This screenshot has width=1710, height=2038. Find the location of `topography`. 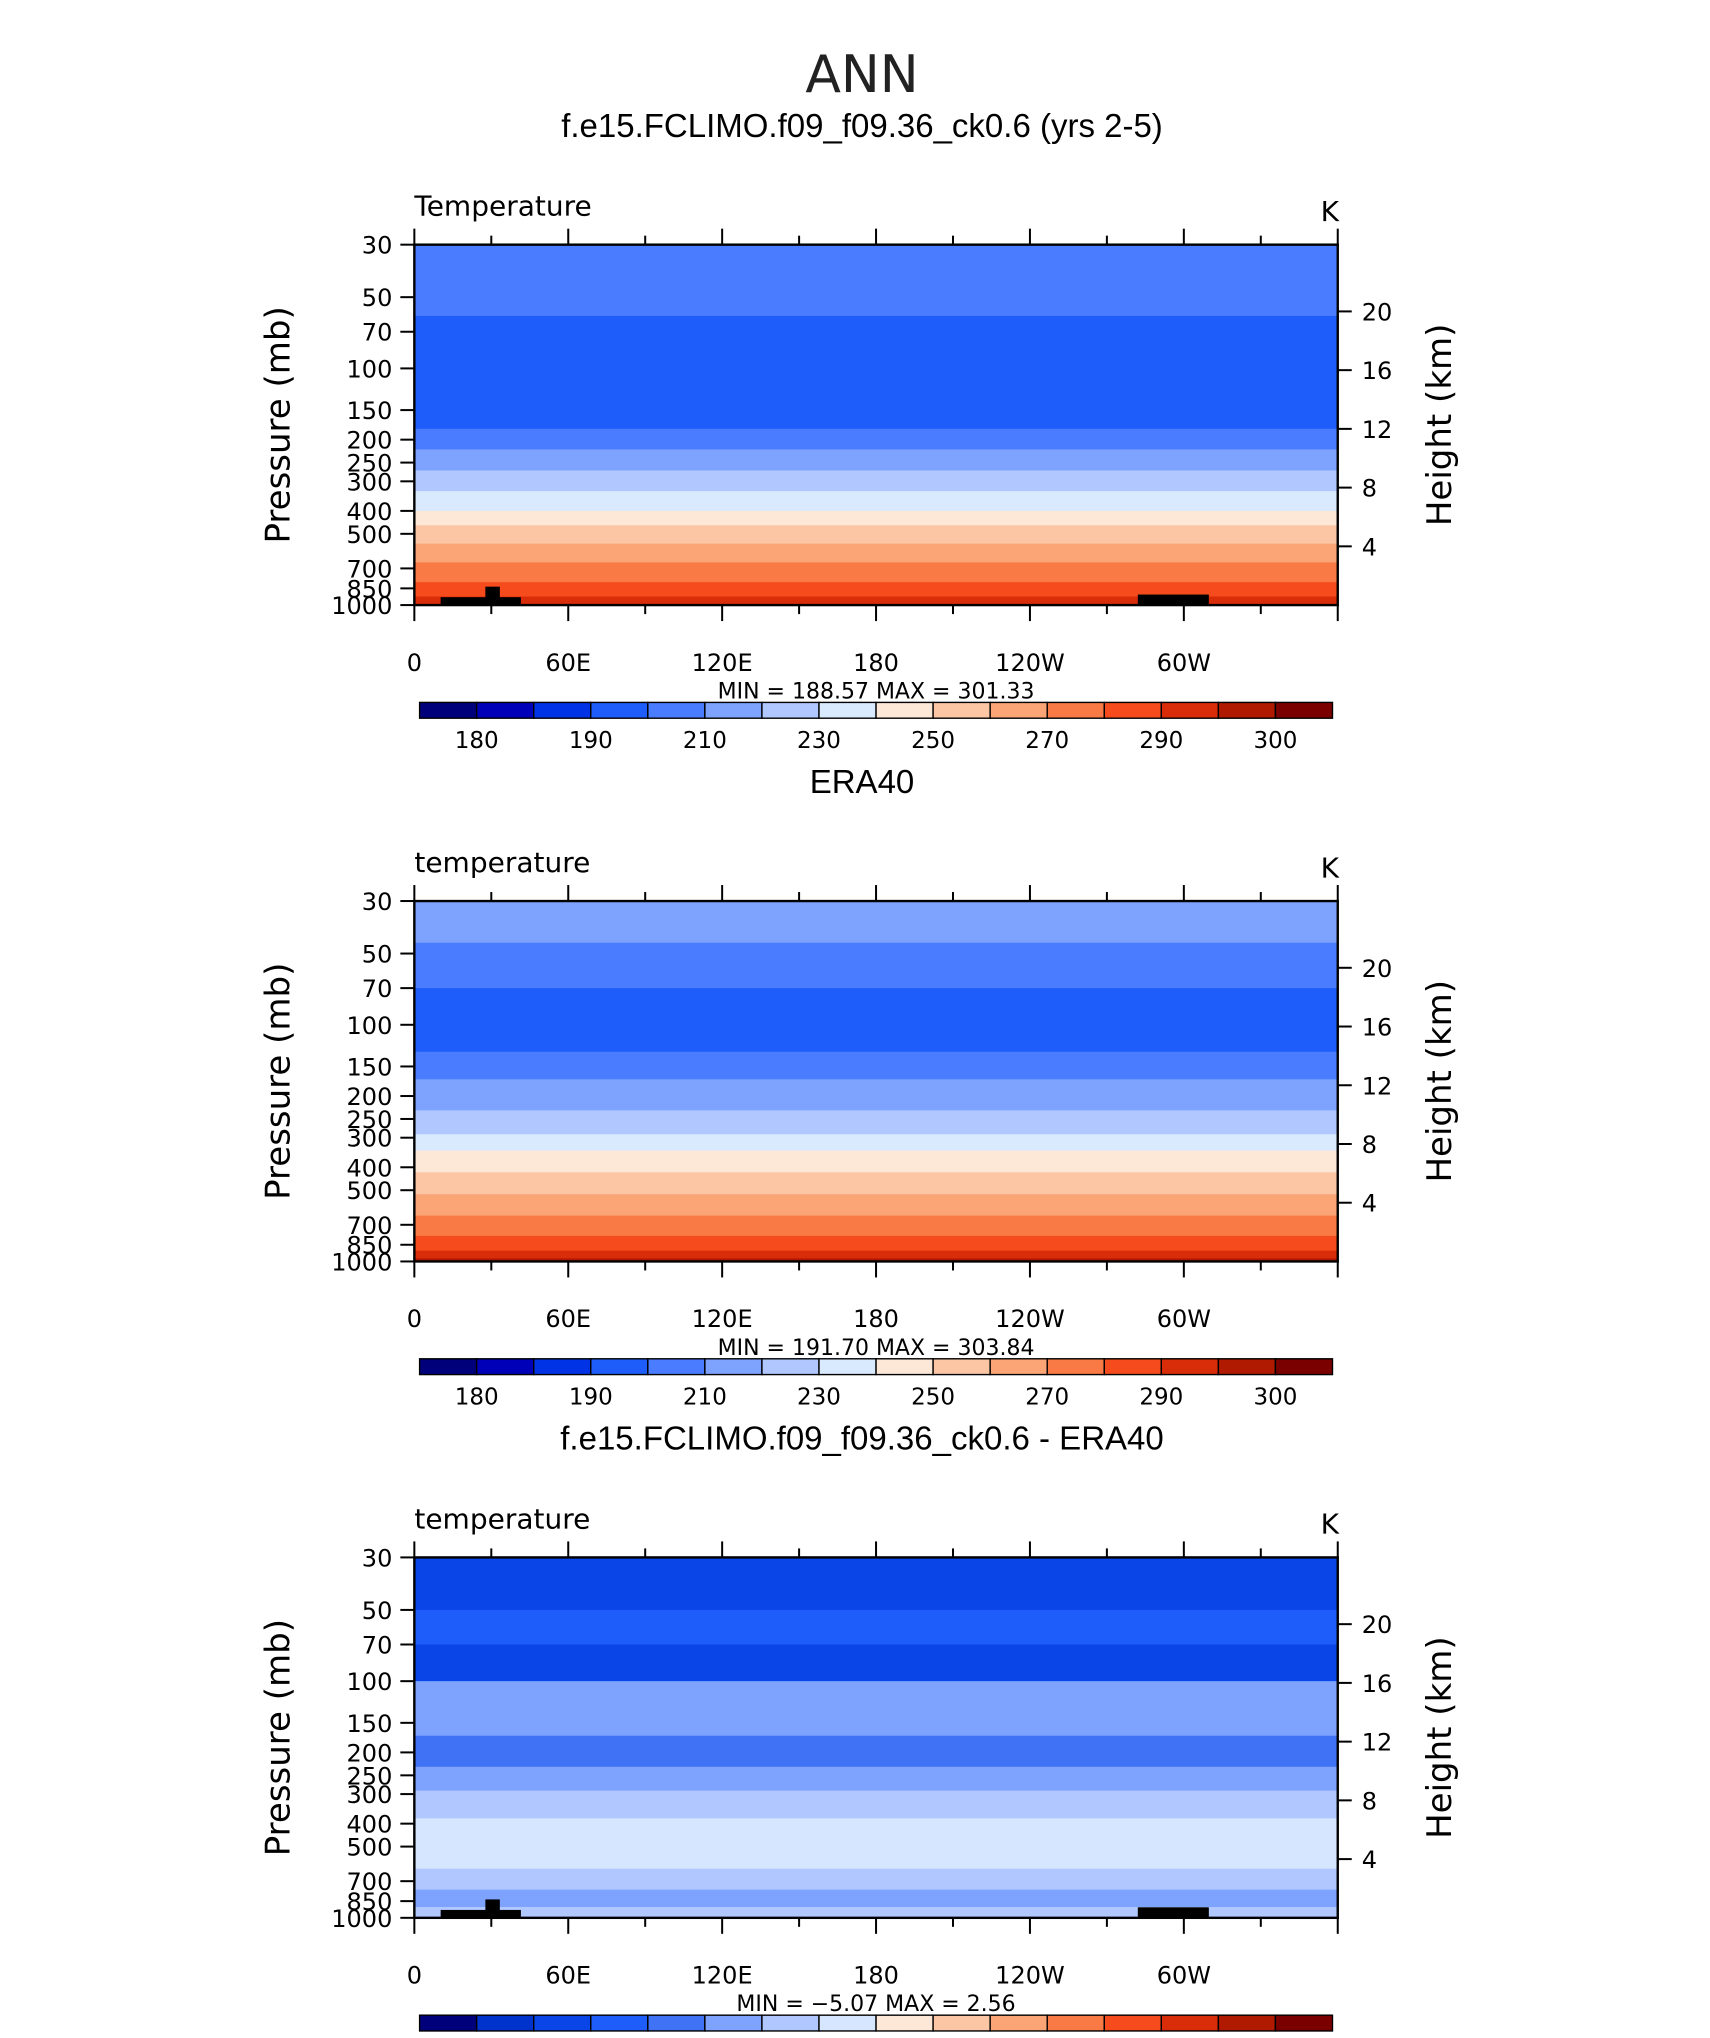

topography is located at coordinates (824, 596).